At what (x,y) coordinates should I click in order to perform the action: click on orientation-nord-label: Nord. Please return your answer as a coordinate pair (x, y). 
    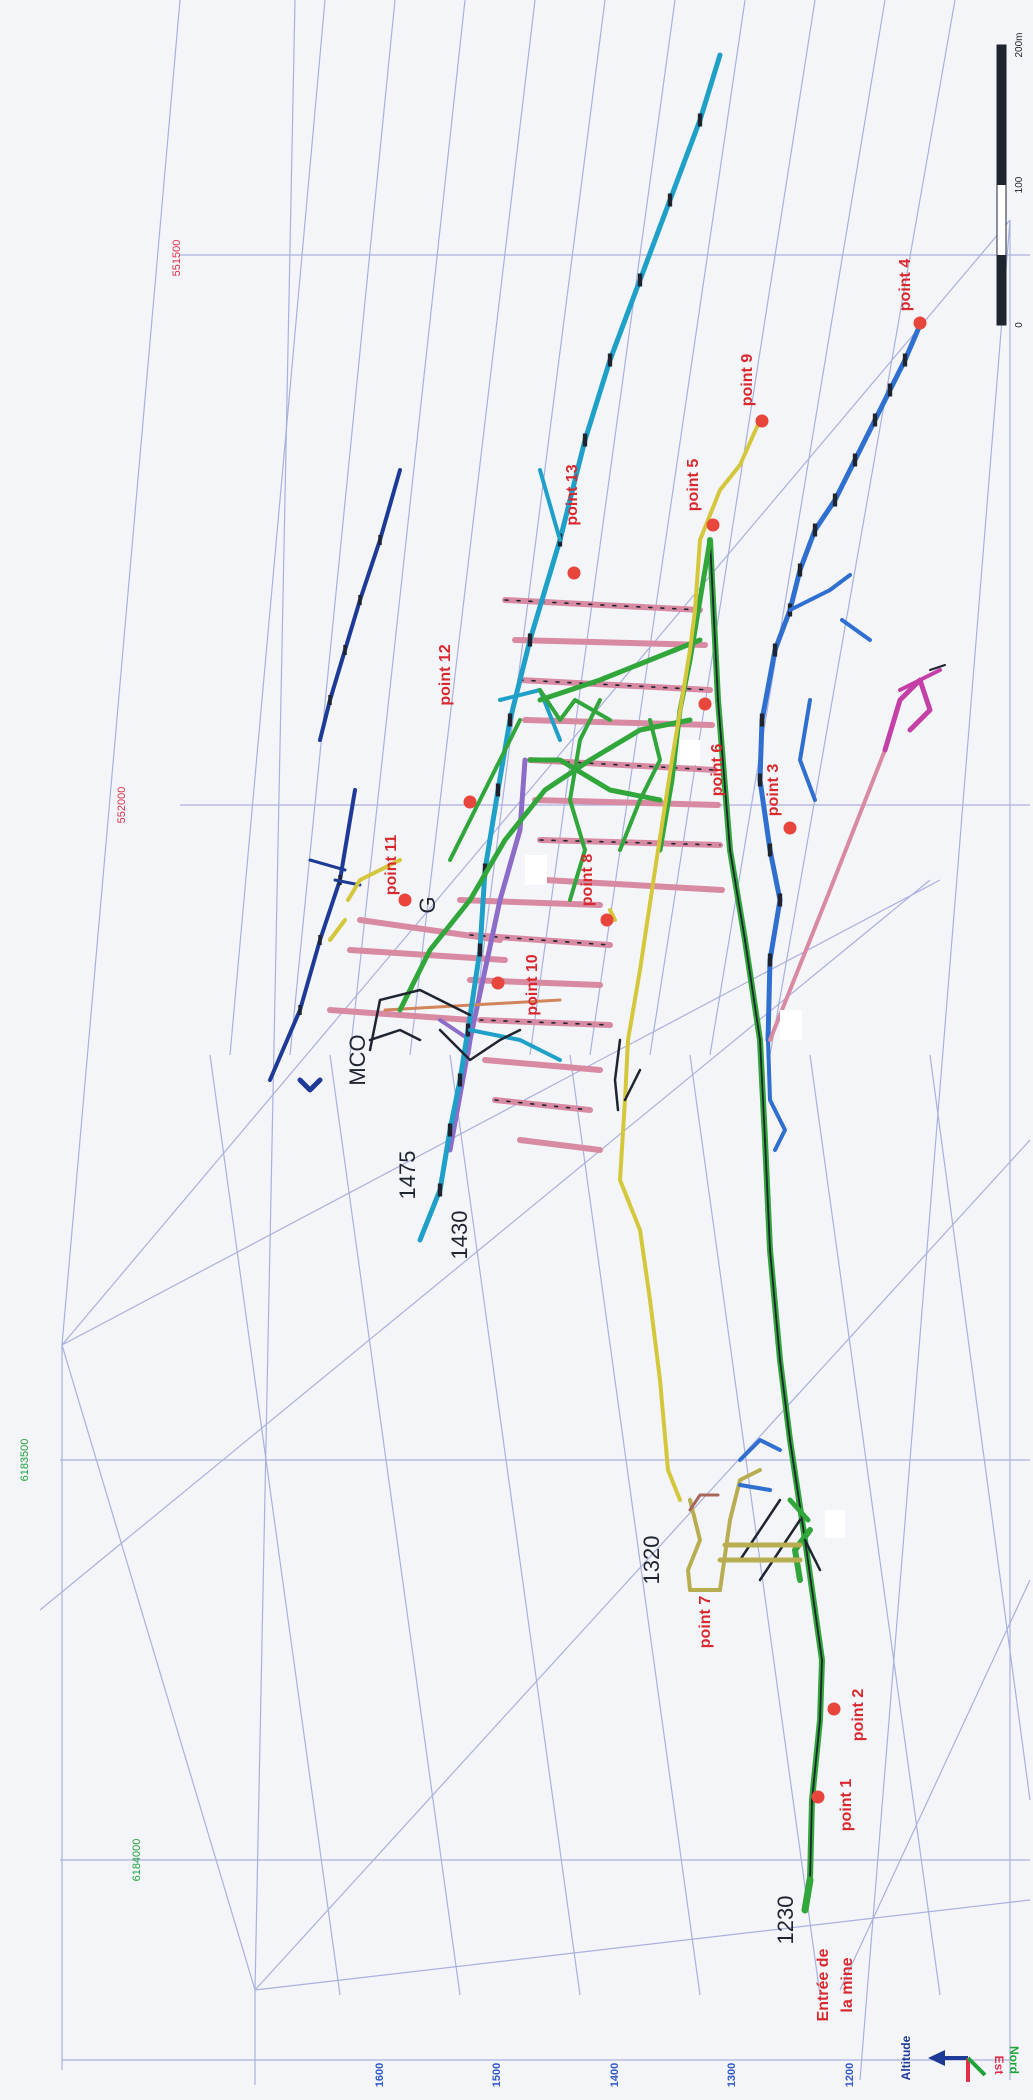
    Looking at the image, I should click on (1014, 2060).